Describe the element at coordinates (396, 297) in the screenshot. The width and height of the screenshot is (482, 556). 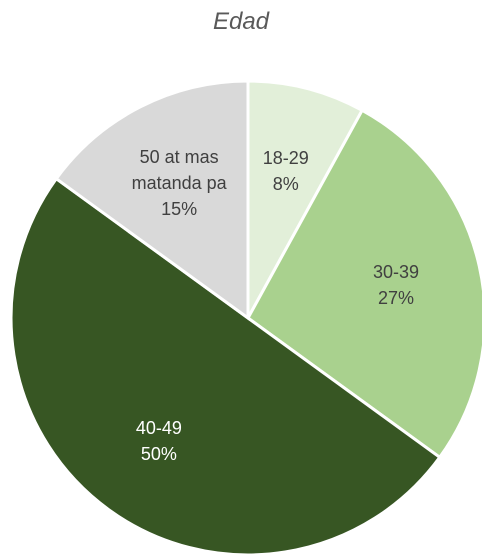
I see `value-label: 27%` at that location.